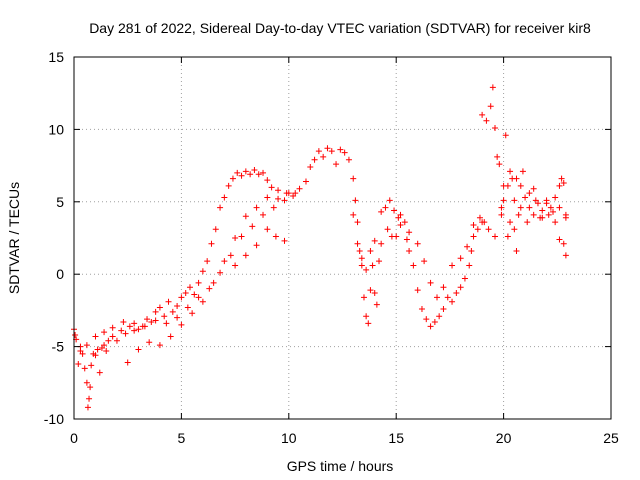 The height and width of the screenshot is (480, 640). Describe the element at coordinates (56, 57) in the screenshot. I see `y-tick-label: 15` at that location.